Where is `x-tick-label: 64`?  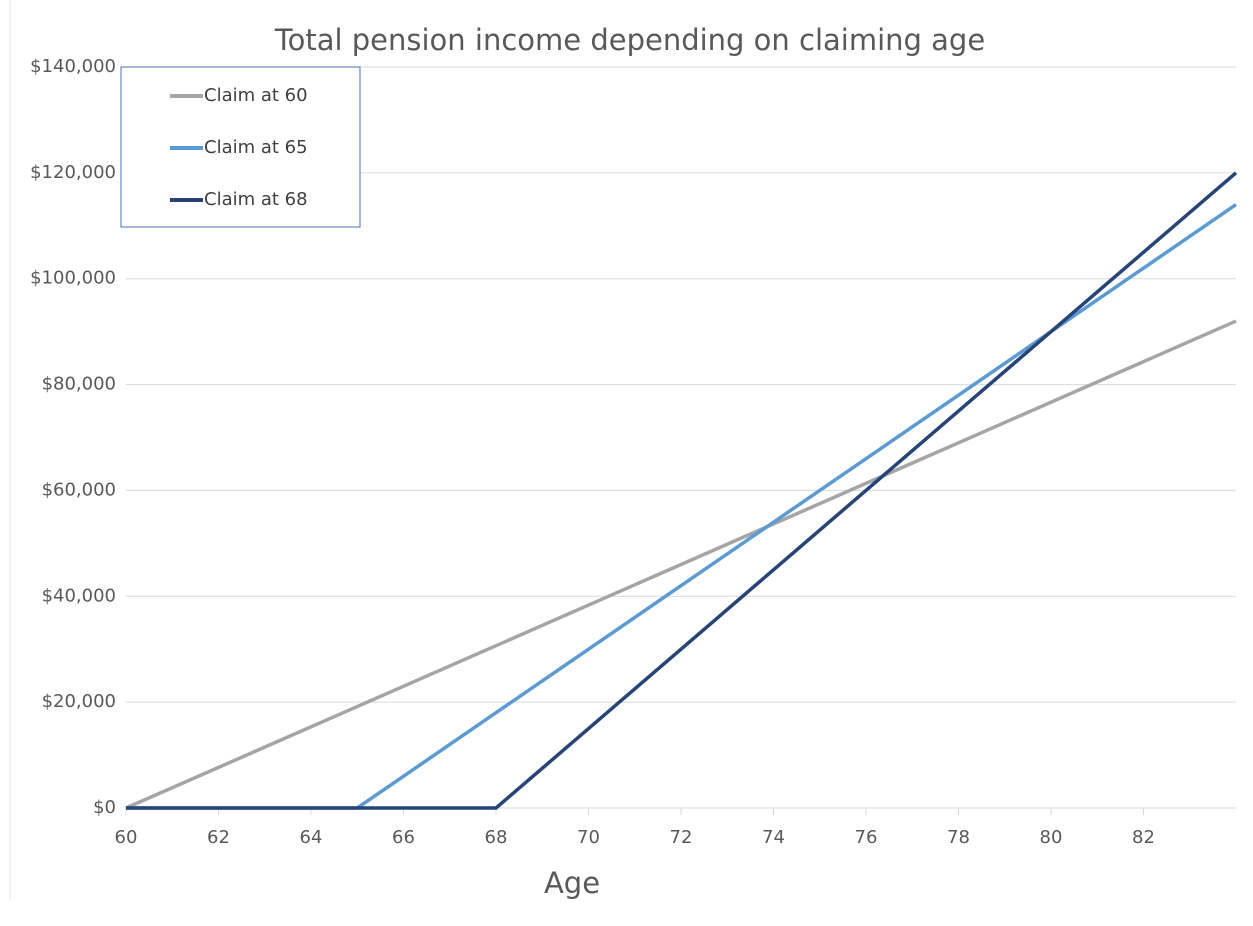 x-tick-label: 64 is located at coordinates (311, 837).